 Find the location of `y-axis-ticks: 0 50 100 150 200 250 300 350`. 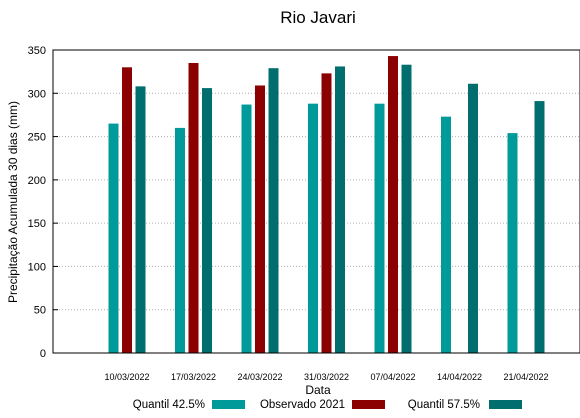

y-axis-ticks: 0 50 100 150 200 250 300 350 is located at coordinates (43, 202).